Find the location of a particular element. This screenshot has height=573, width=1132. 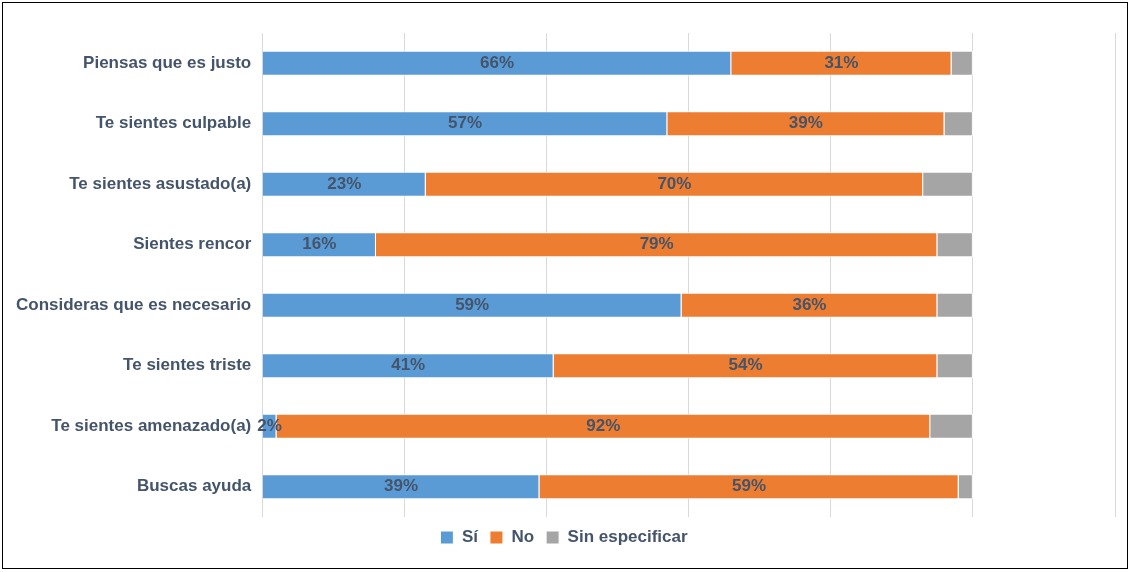

y-tick-label: Piensas que es justo is located at coordinates (167, 62).